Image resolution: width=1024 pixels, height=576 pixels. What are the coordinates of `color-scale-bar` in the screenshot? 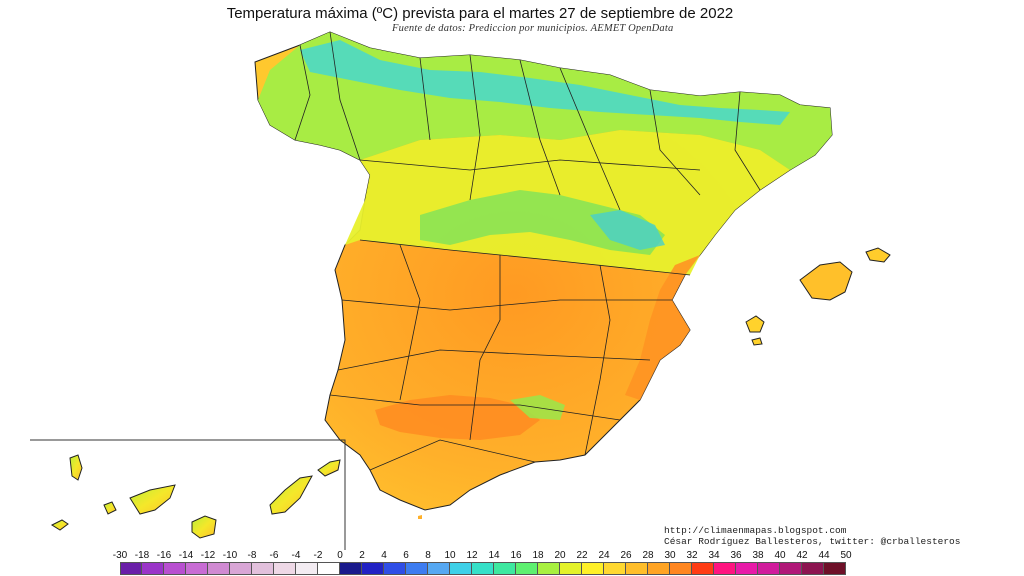 It's located at (483, 568).